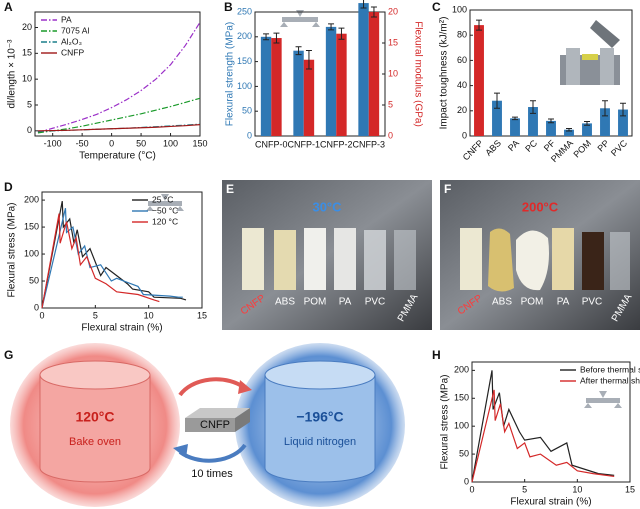 This screenshot has height=509, width=640. I want to click on sample-label: PA, so click(563, 302).